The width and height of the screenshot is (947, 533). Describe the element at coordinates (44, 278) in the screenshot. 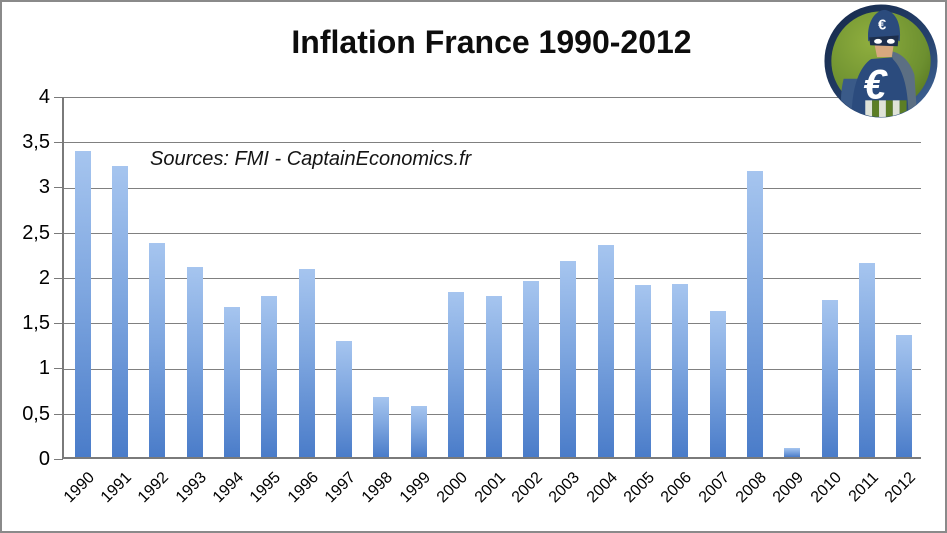

I see `y-tick-label: 2` at that location.